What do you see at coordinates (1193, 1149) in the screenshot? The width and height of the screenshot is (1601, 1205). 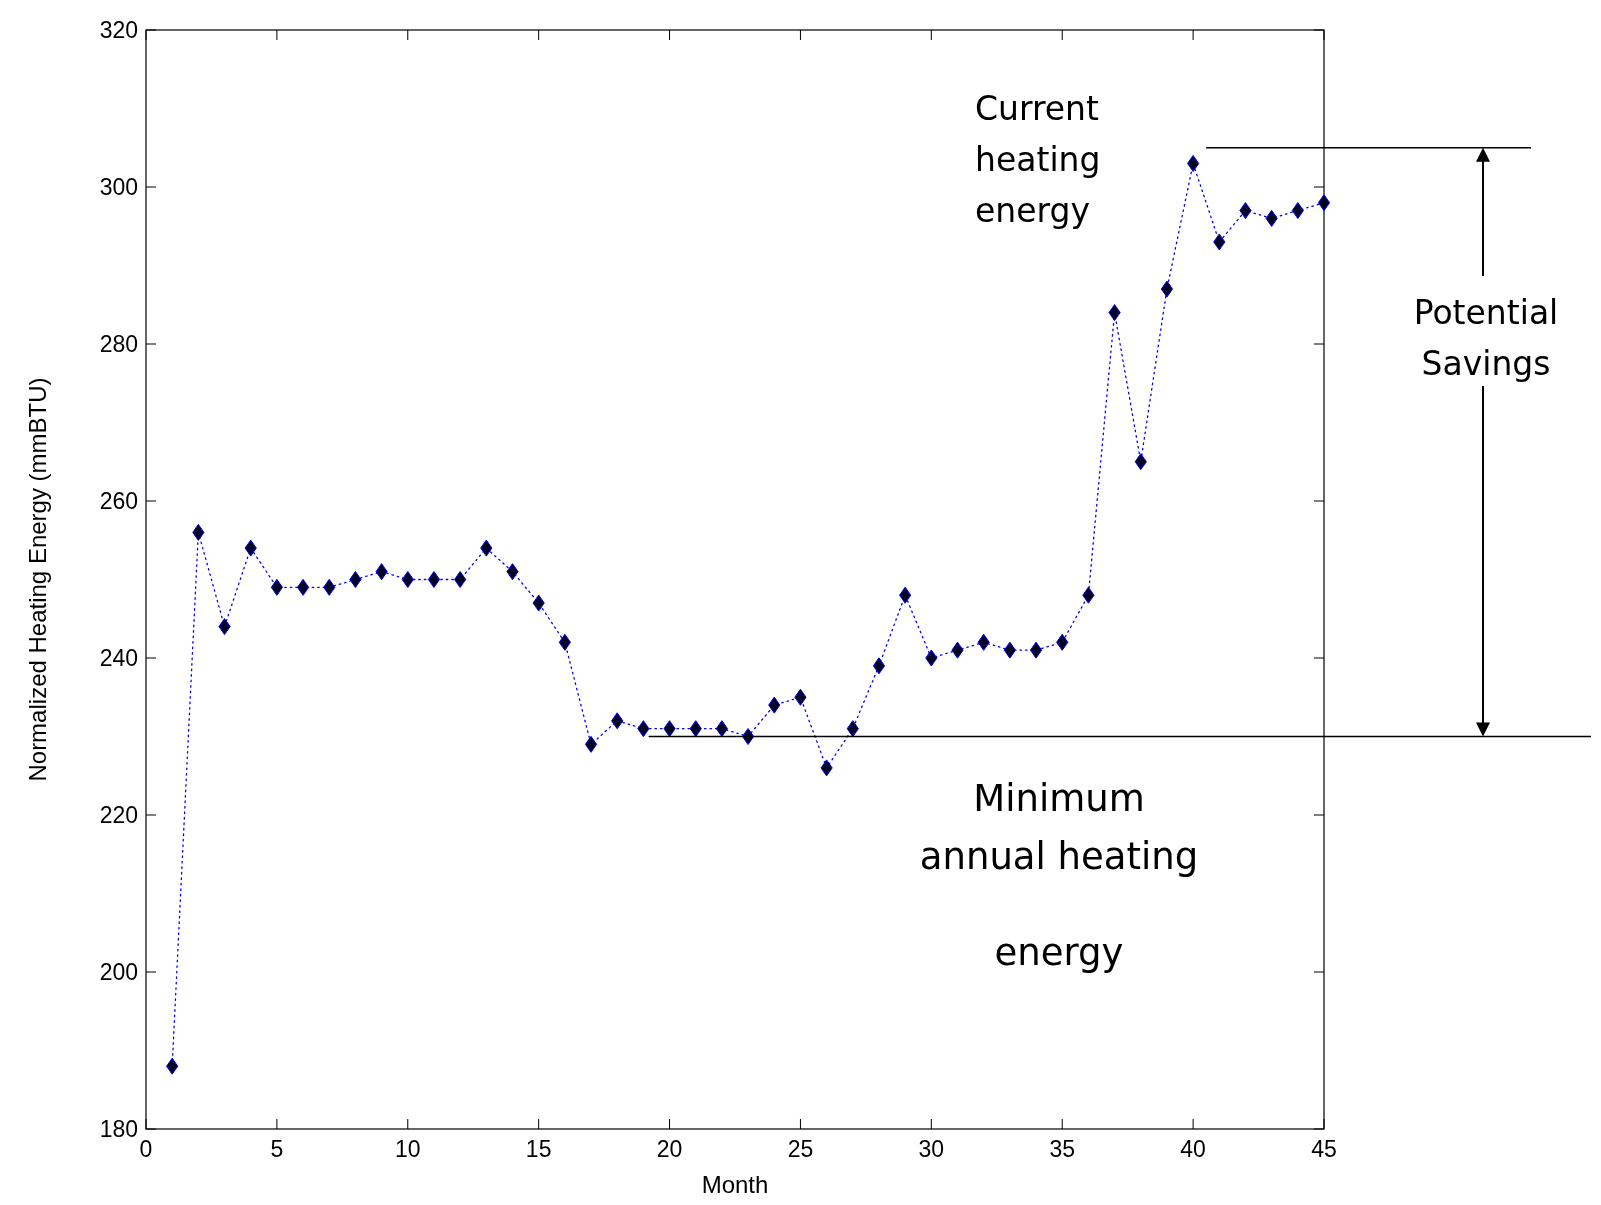 I see `x-tick-label: 40` at bounding box center [1193, 1149].